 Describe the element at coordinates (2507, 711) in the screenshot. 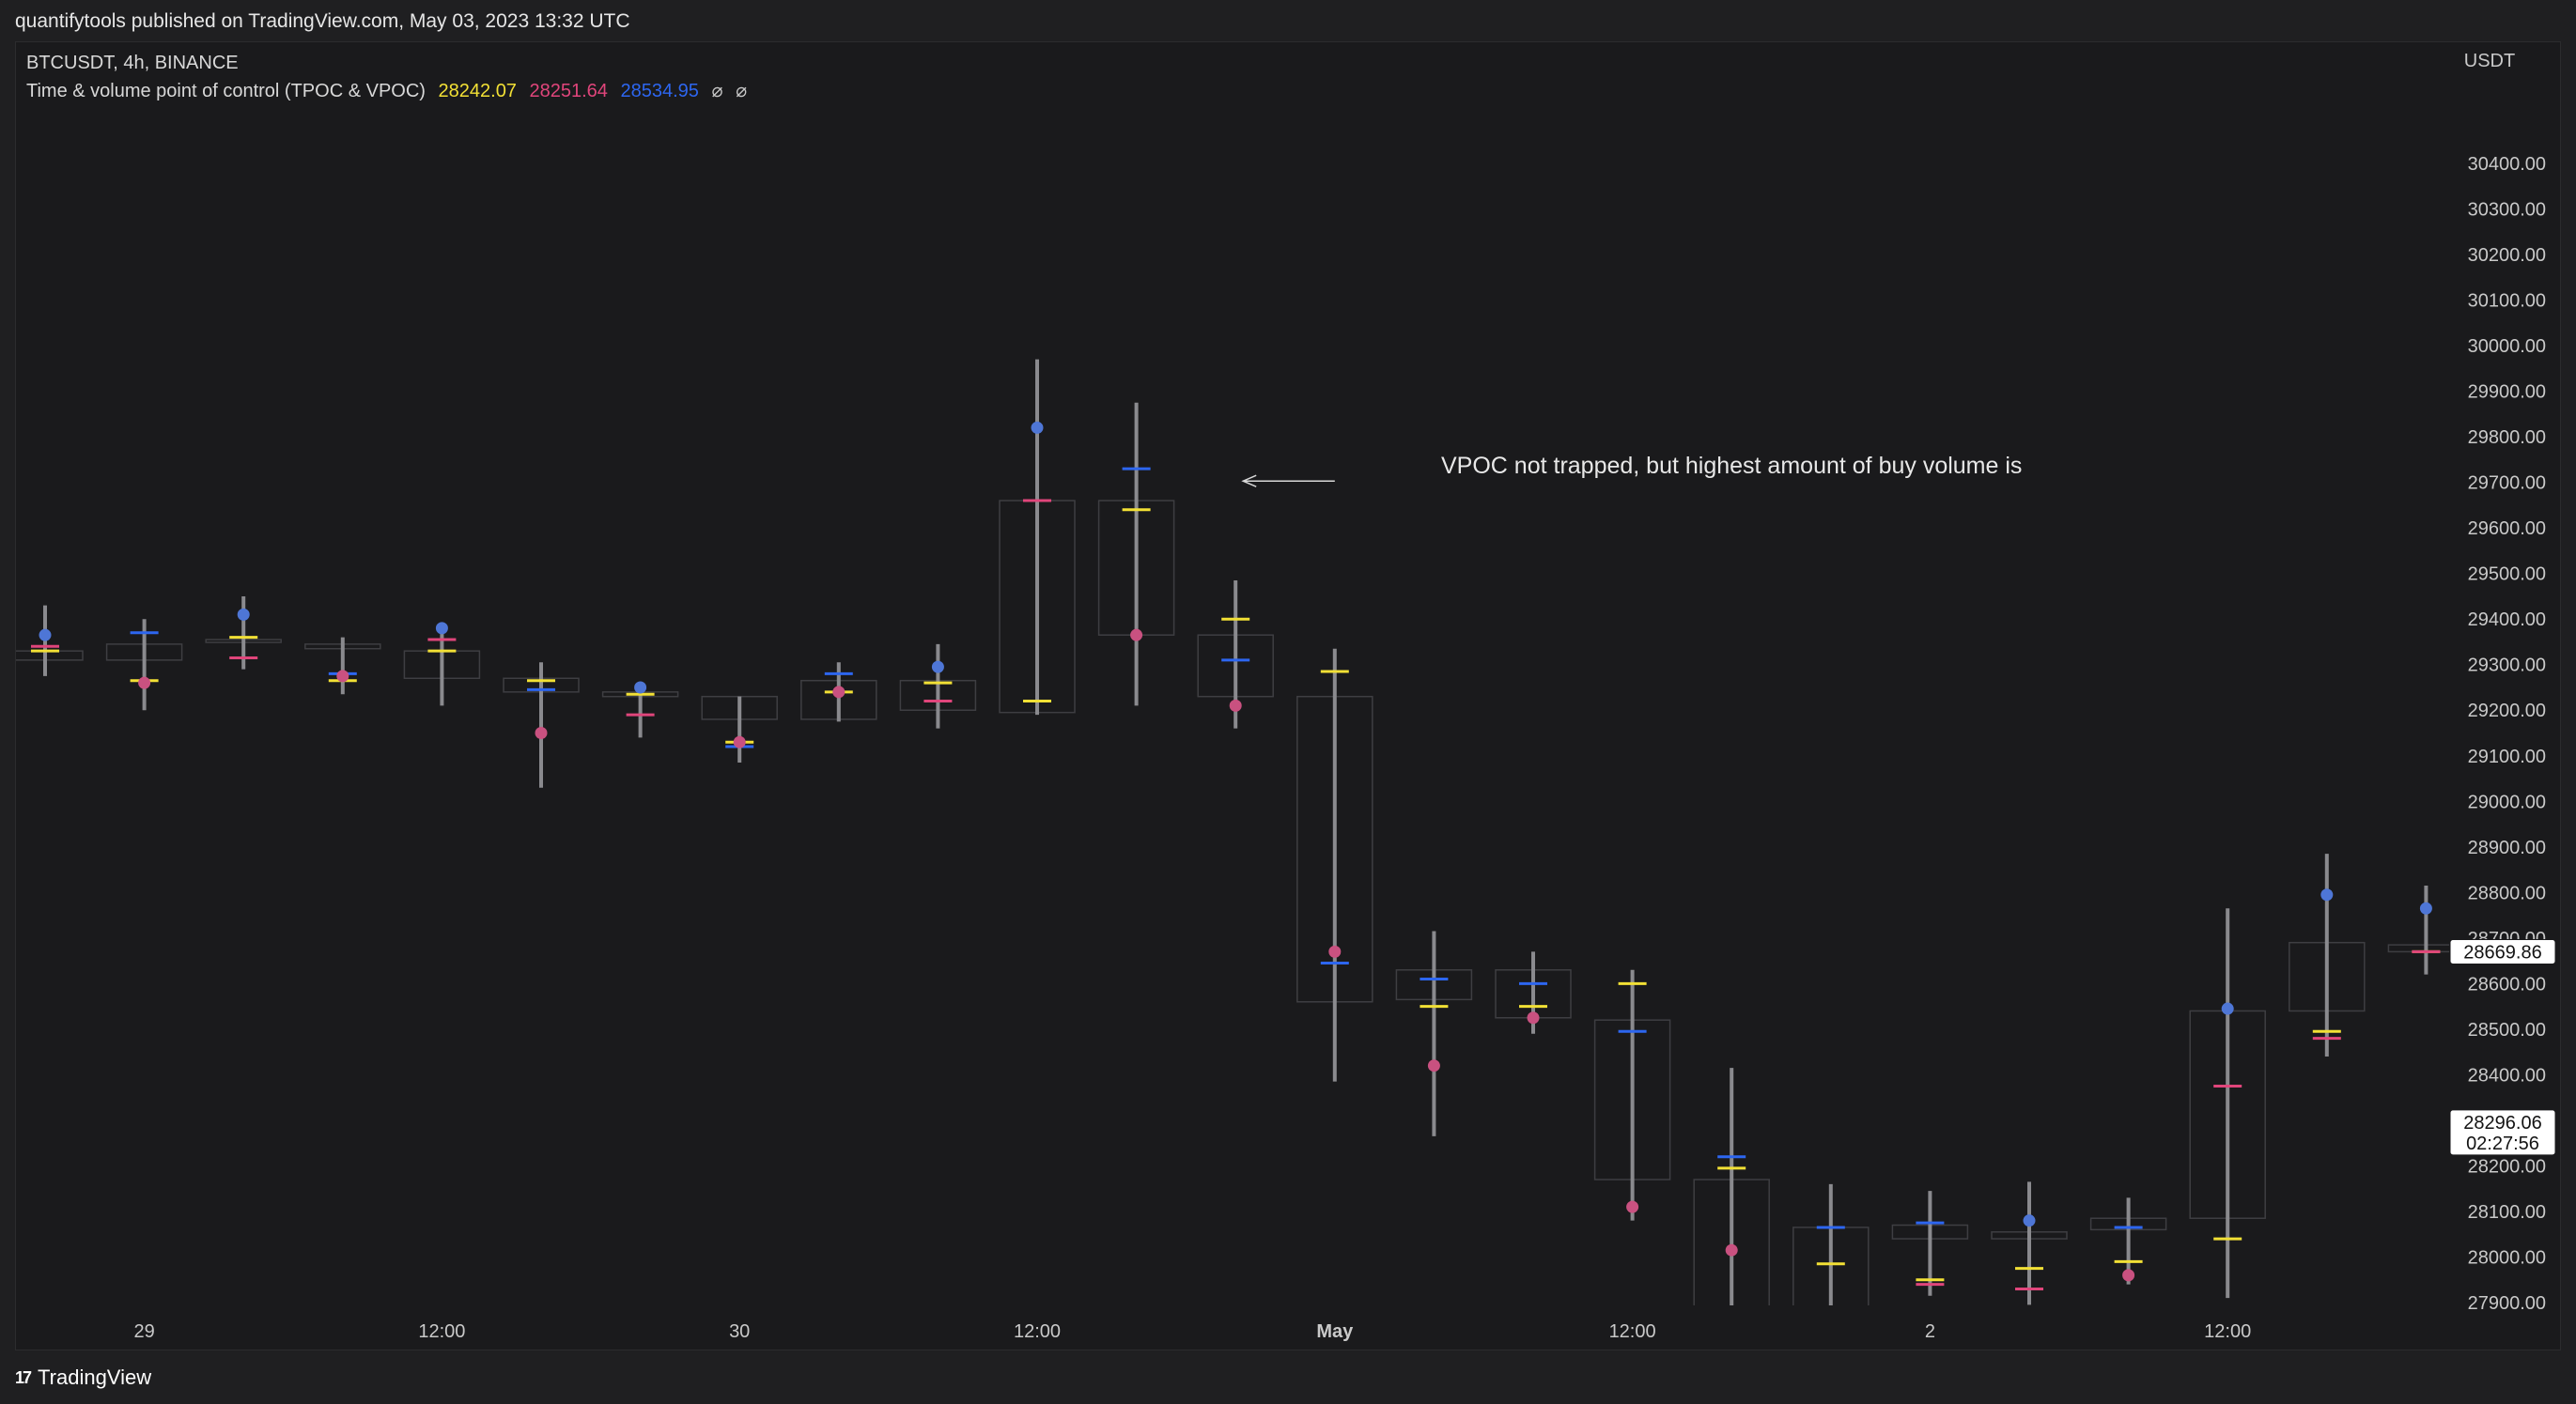

I see `y-tick-label: 29200.00` at that location.